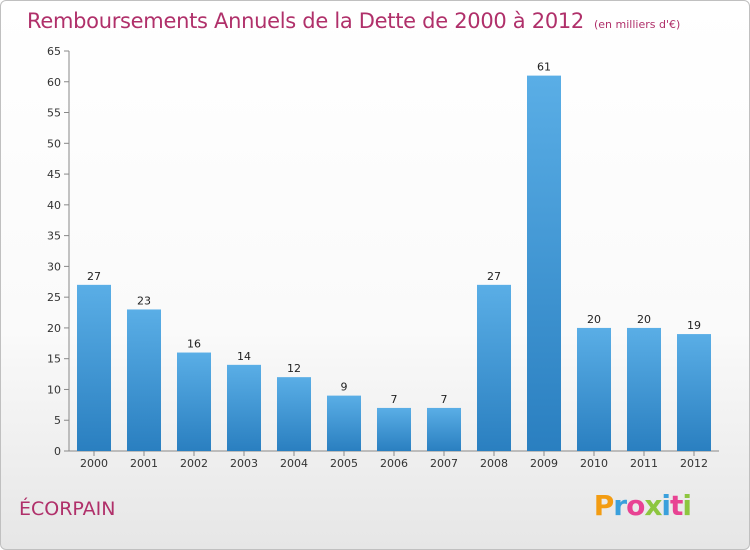 The image size is (750, 550). I want to click on bar-value-label: 23, so click(144, 300).